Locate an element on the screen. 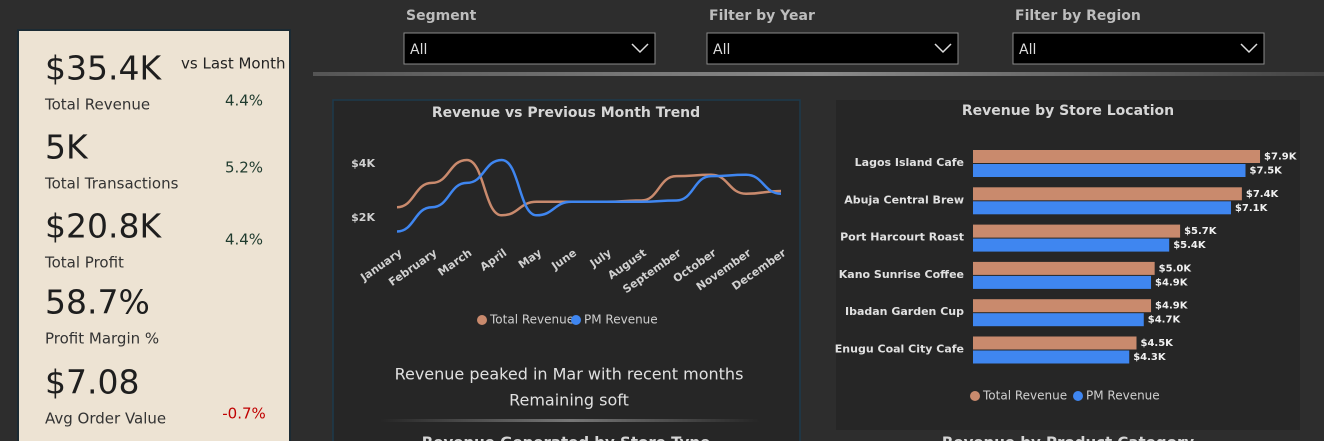  y-tick-label: Abuja Central Brew is located at coordinates (904, 199).